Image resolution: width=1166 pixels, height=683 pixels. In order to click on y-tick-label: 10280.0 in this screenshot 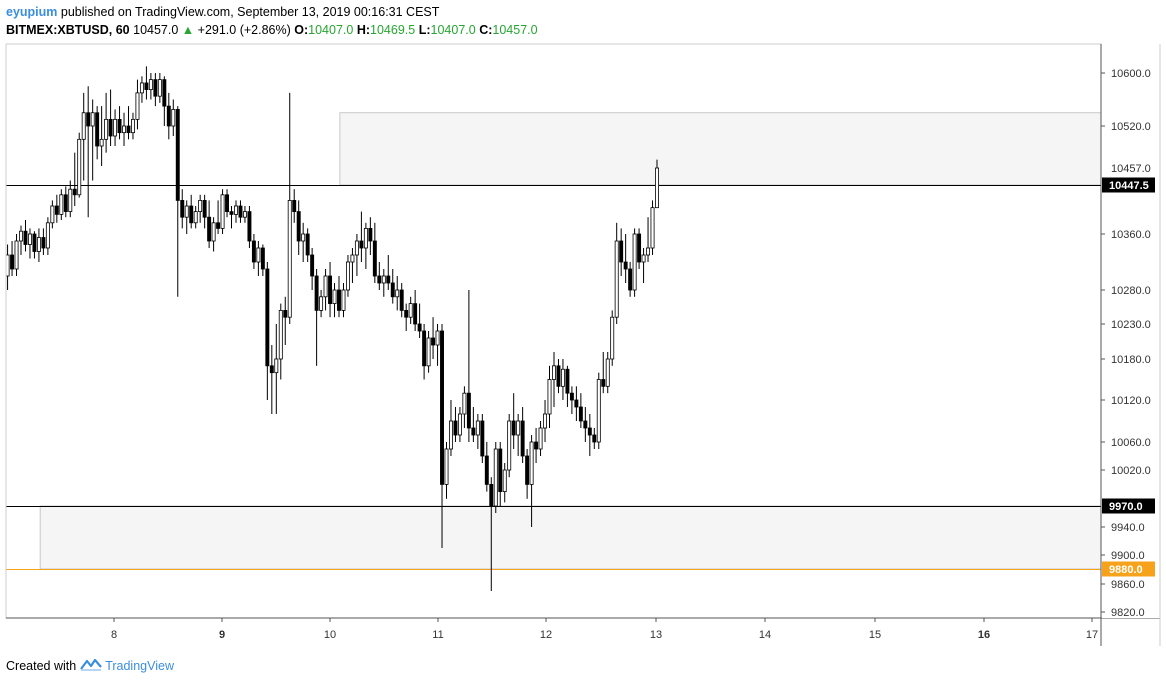, I will do `click(1131, 291)`.